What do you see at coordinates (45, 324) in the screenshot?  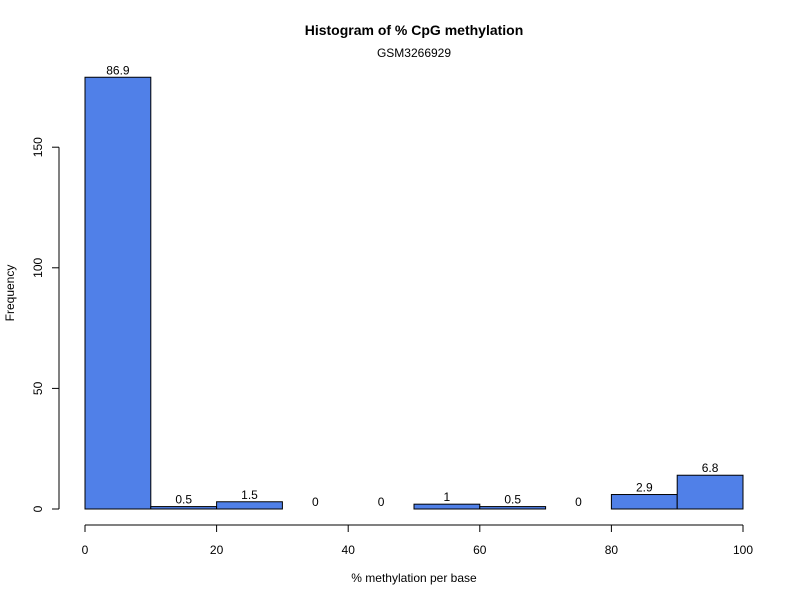 I see `y-axis: 0 50 100 150` at bounding box center [45, 324].